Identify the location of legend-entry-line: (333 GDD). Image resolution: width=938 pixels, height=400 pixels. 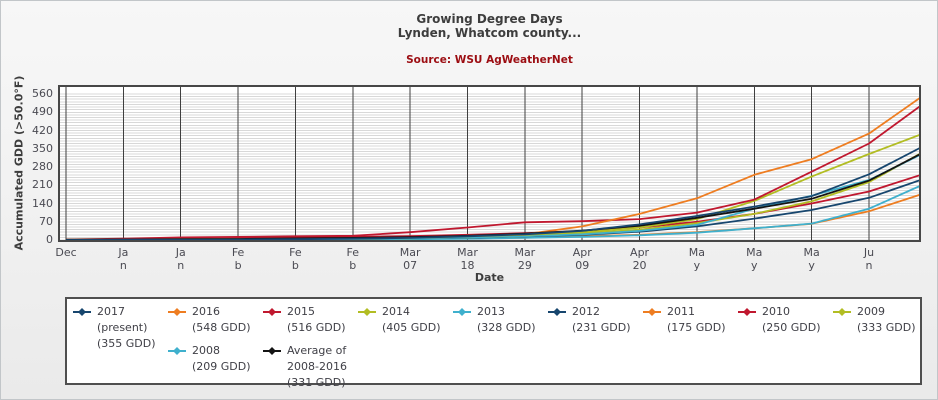
(886, 327).